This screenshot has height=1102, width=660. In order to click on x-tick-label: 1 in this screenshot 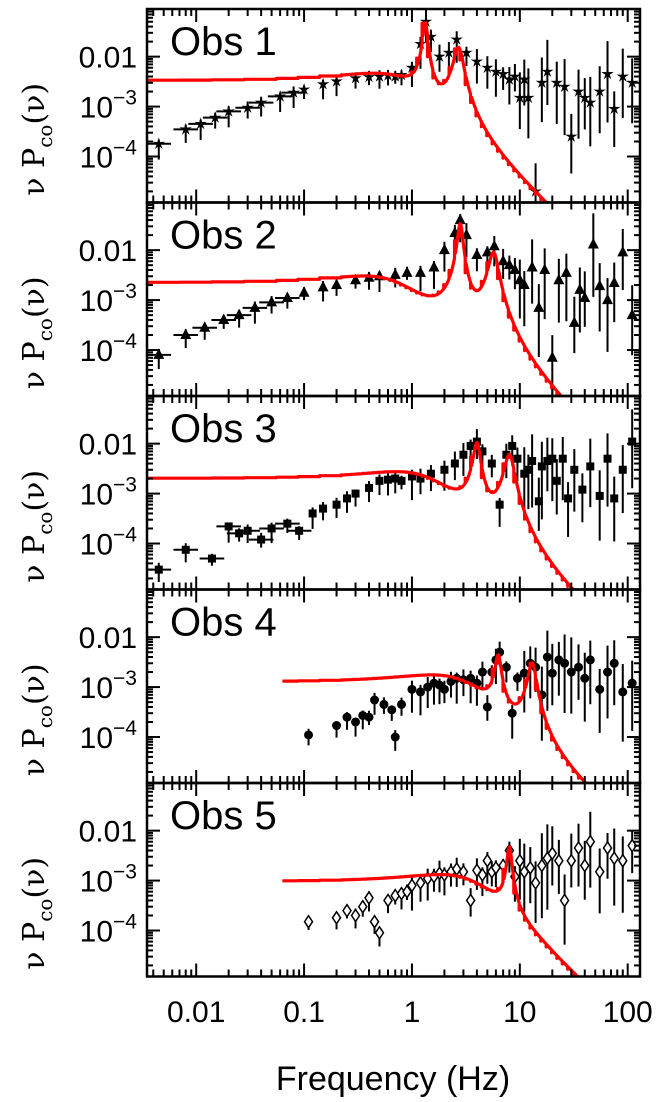, I will do `click(412, 1012)`.